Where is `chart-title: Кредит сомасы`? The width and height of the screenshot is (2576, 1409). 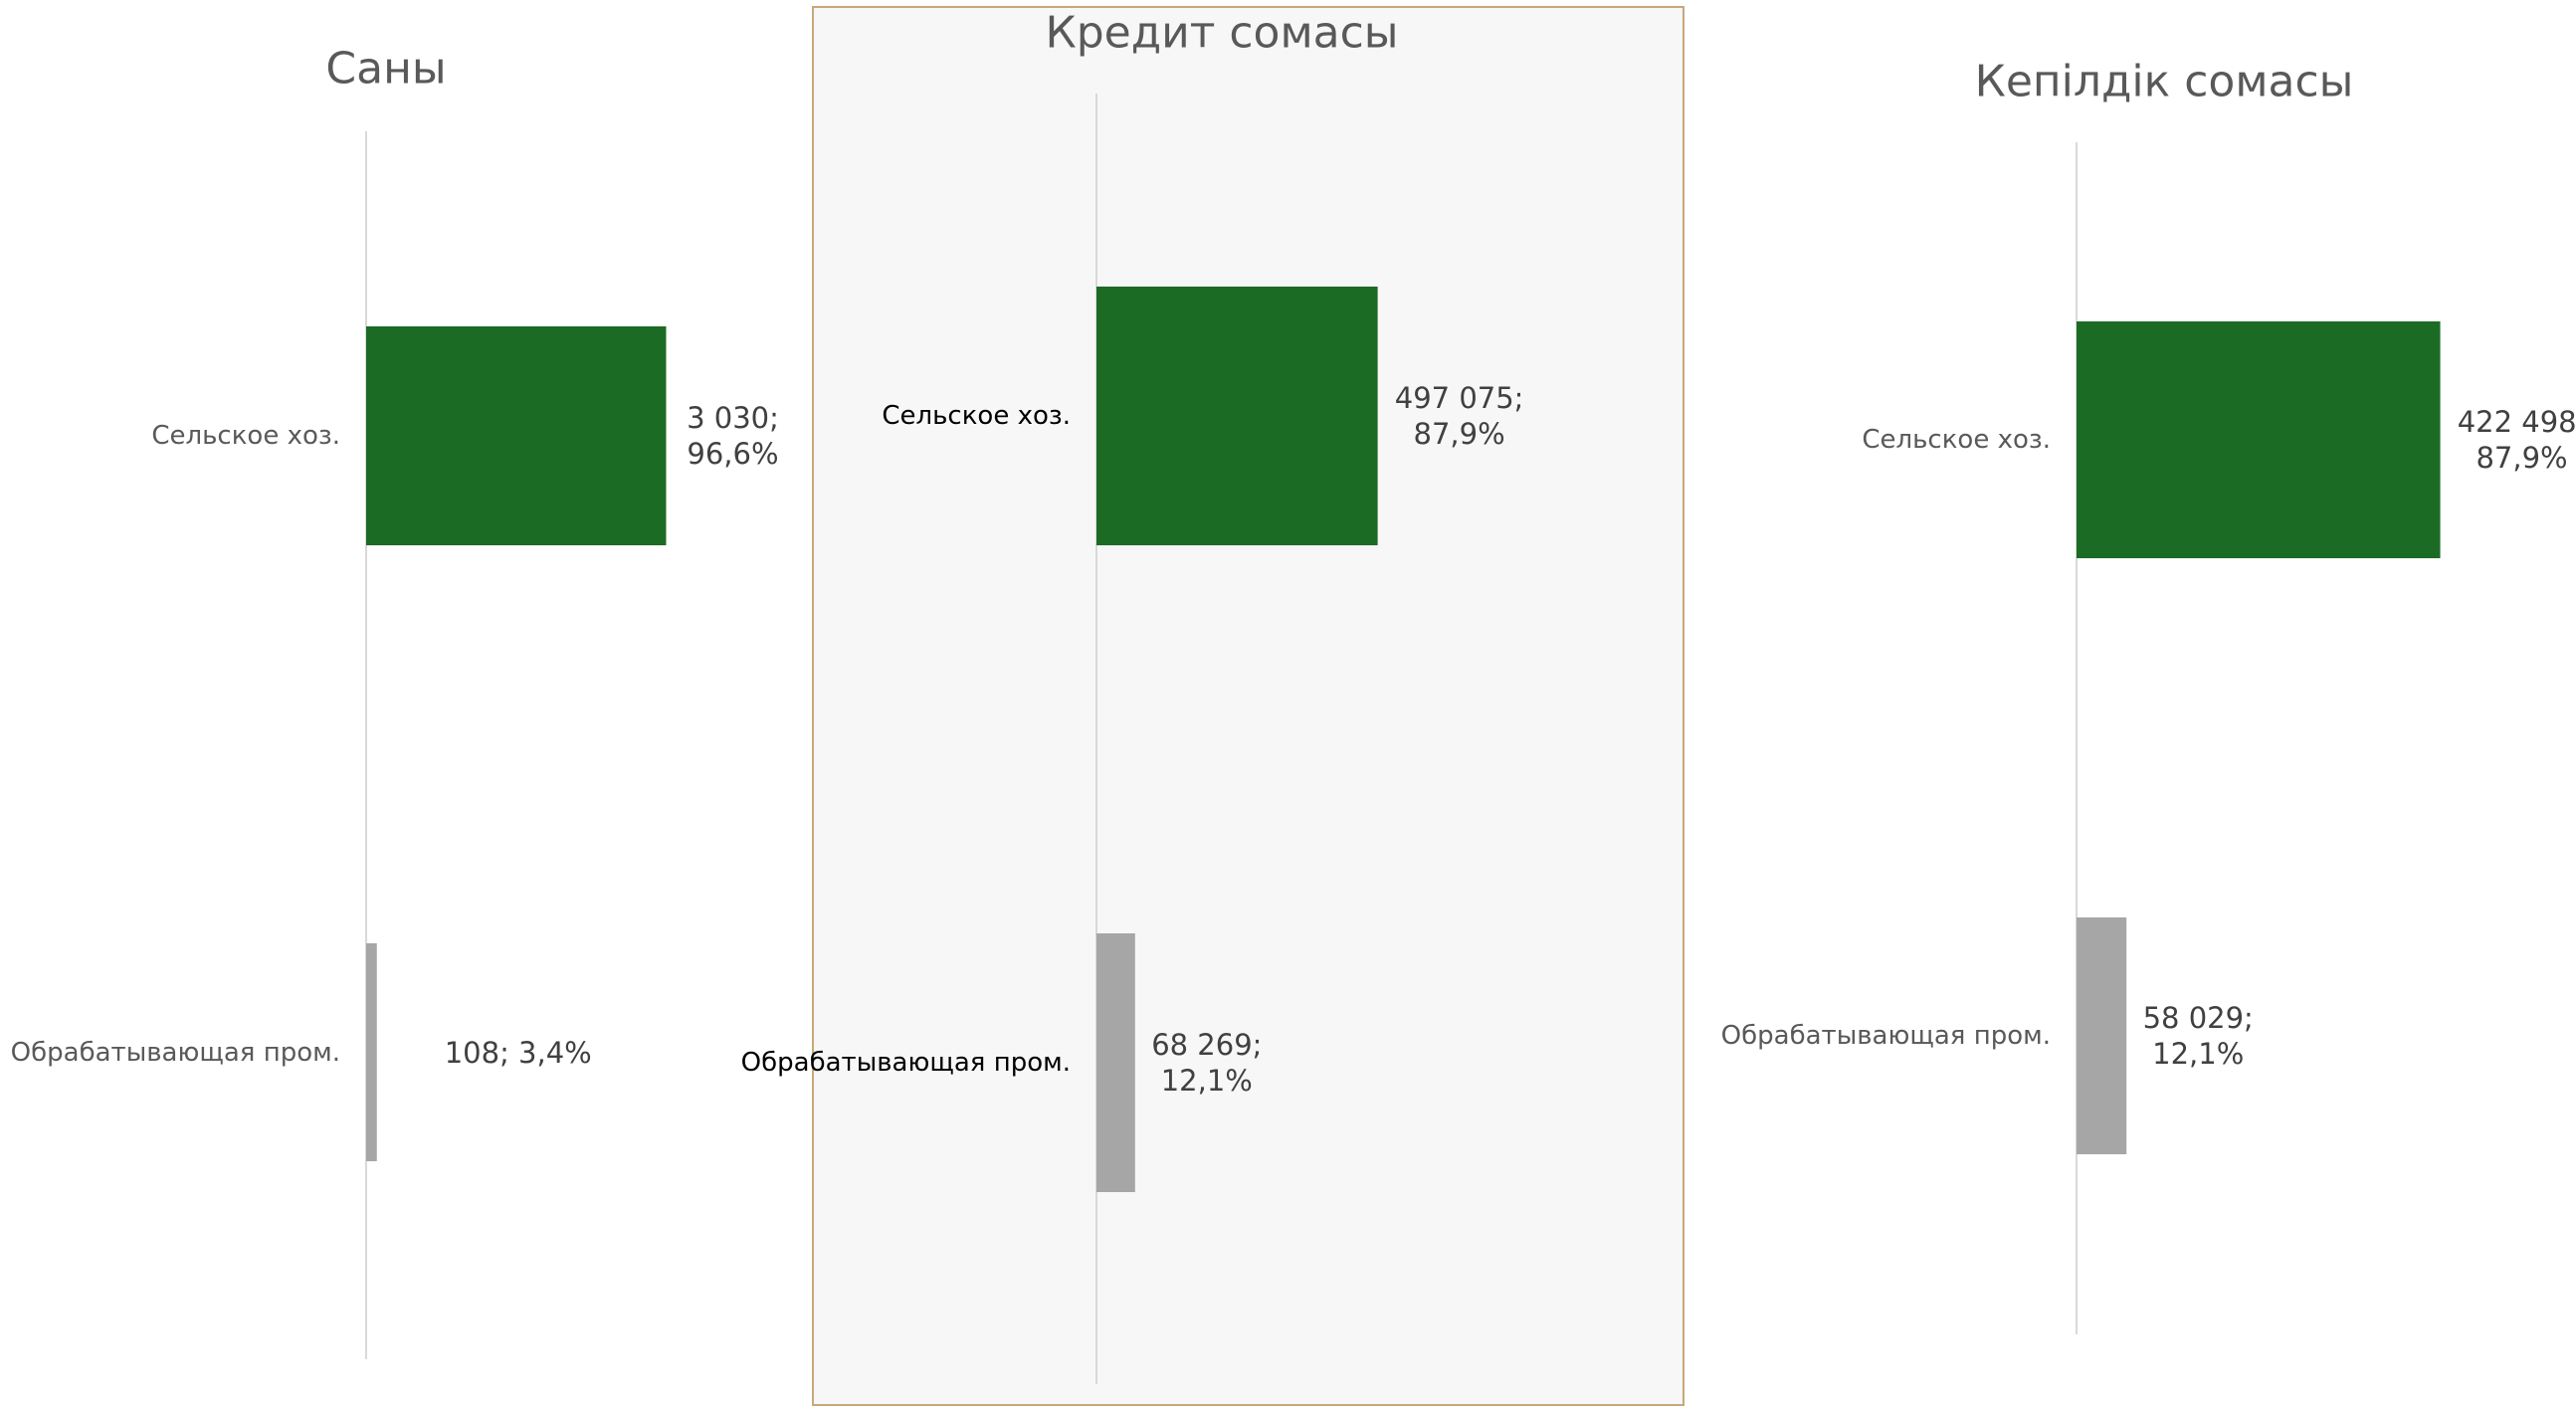 chart-title: Кредит сомасы is located at coordinates (1222, 33).